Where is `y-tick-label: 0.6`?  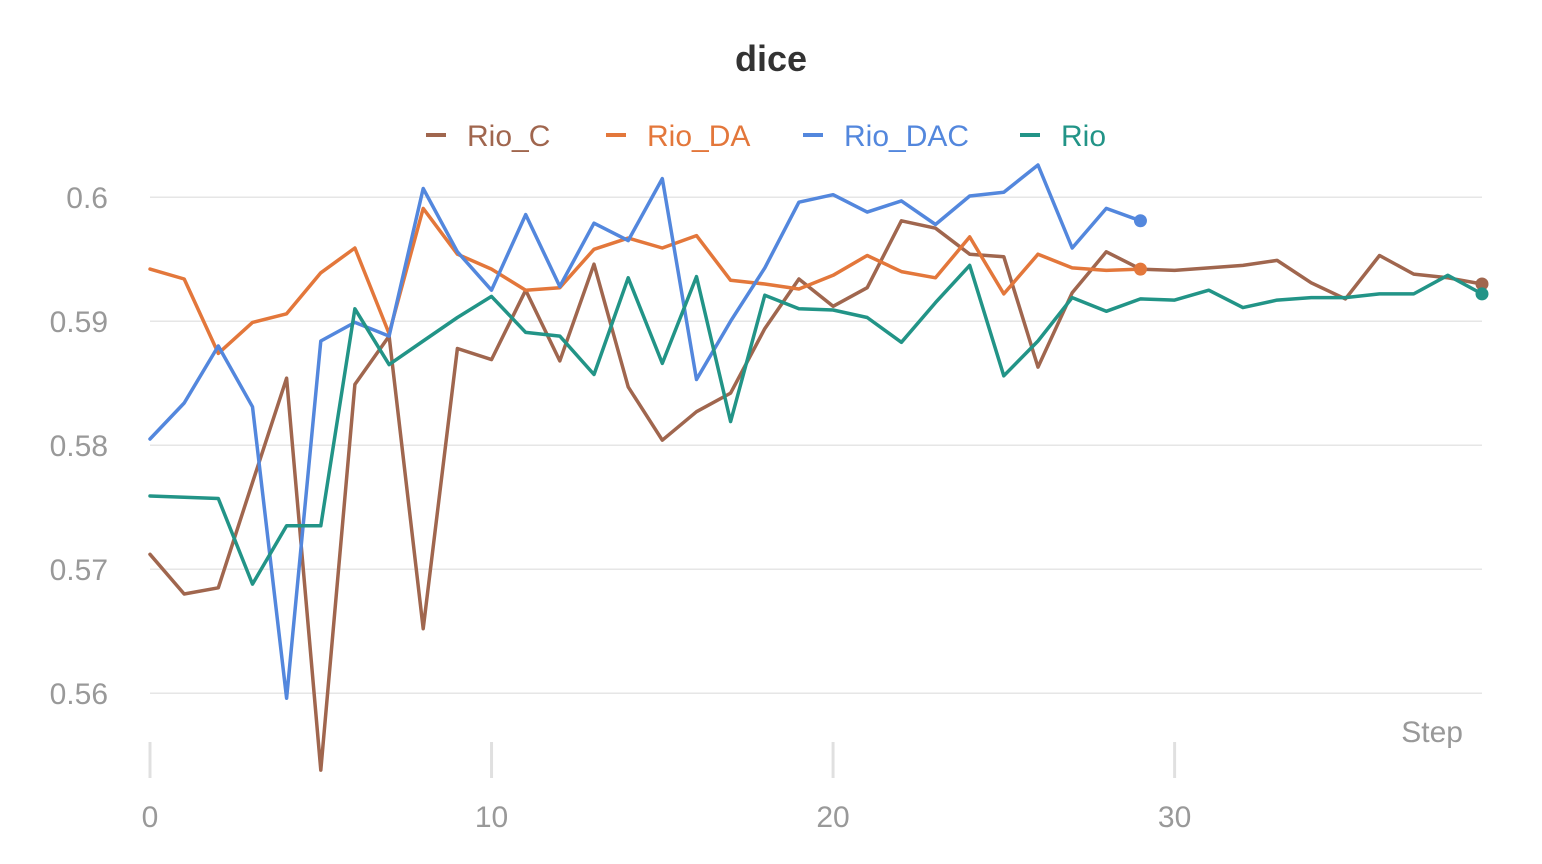 y-tick-label: 0.6 is located at coordinates (87, 198).